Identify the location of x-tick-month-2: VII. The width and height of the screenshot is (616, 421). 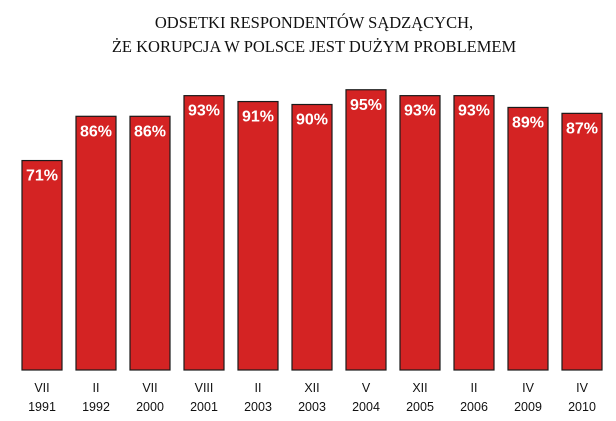
(149, 388).